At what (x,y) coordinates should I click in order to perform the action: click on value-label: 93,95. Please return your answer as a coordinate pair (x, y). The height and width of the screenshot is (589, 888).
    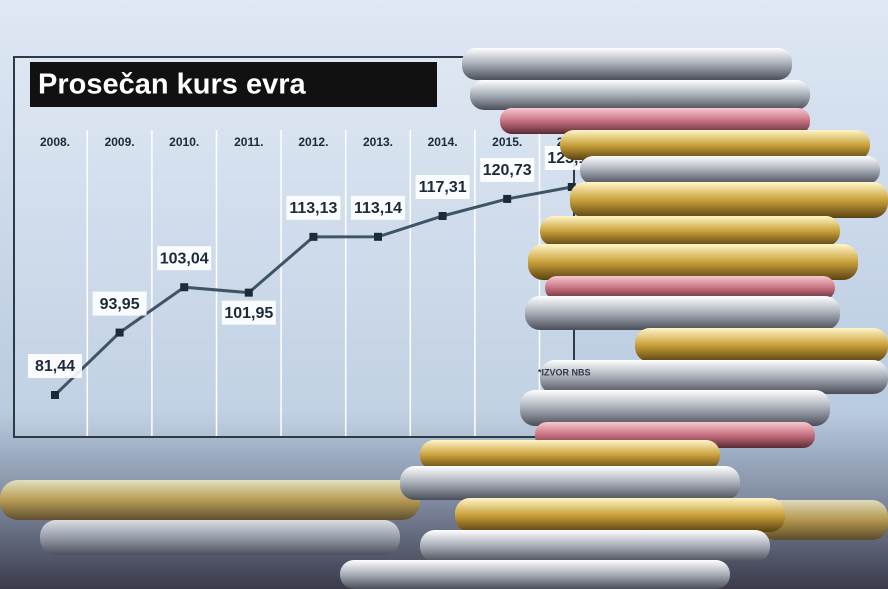
    Looking at the image, I should click on (120, 304).